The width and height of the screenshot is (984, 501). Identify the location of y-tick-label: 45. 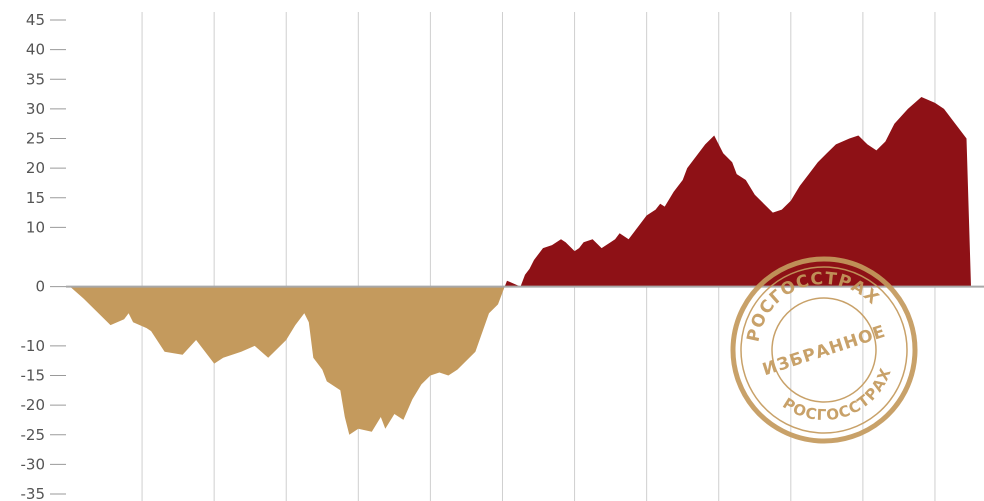
(35, 20).